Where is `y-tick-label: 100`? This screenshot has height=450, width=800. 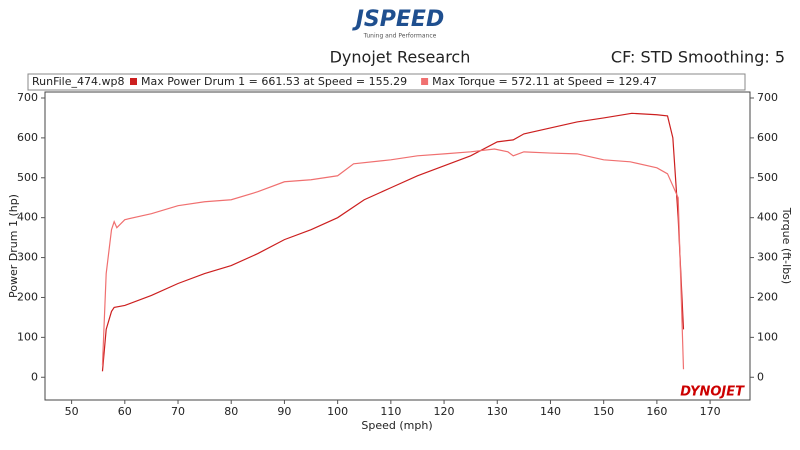
y-tick-label: 100 is located at coordinates (27, 336).